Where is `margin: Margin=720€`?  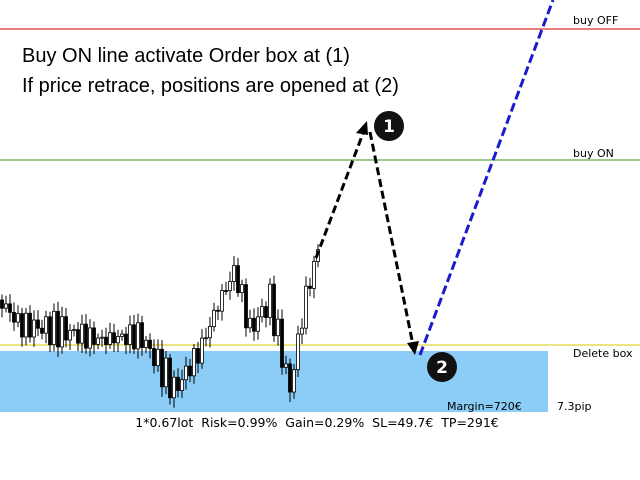 margin: Margin=720€ is located at coordinates (484, 406).